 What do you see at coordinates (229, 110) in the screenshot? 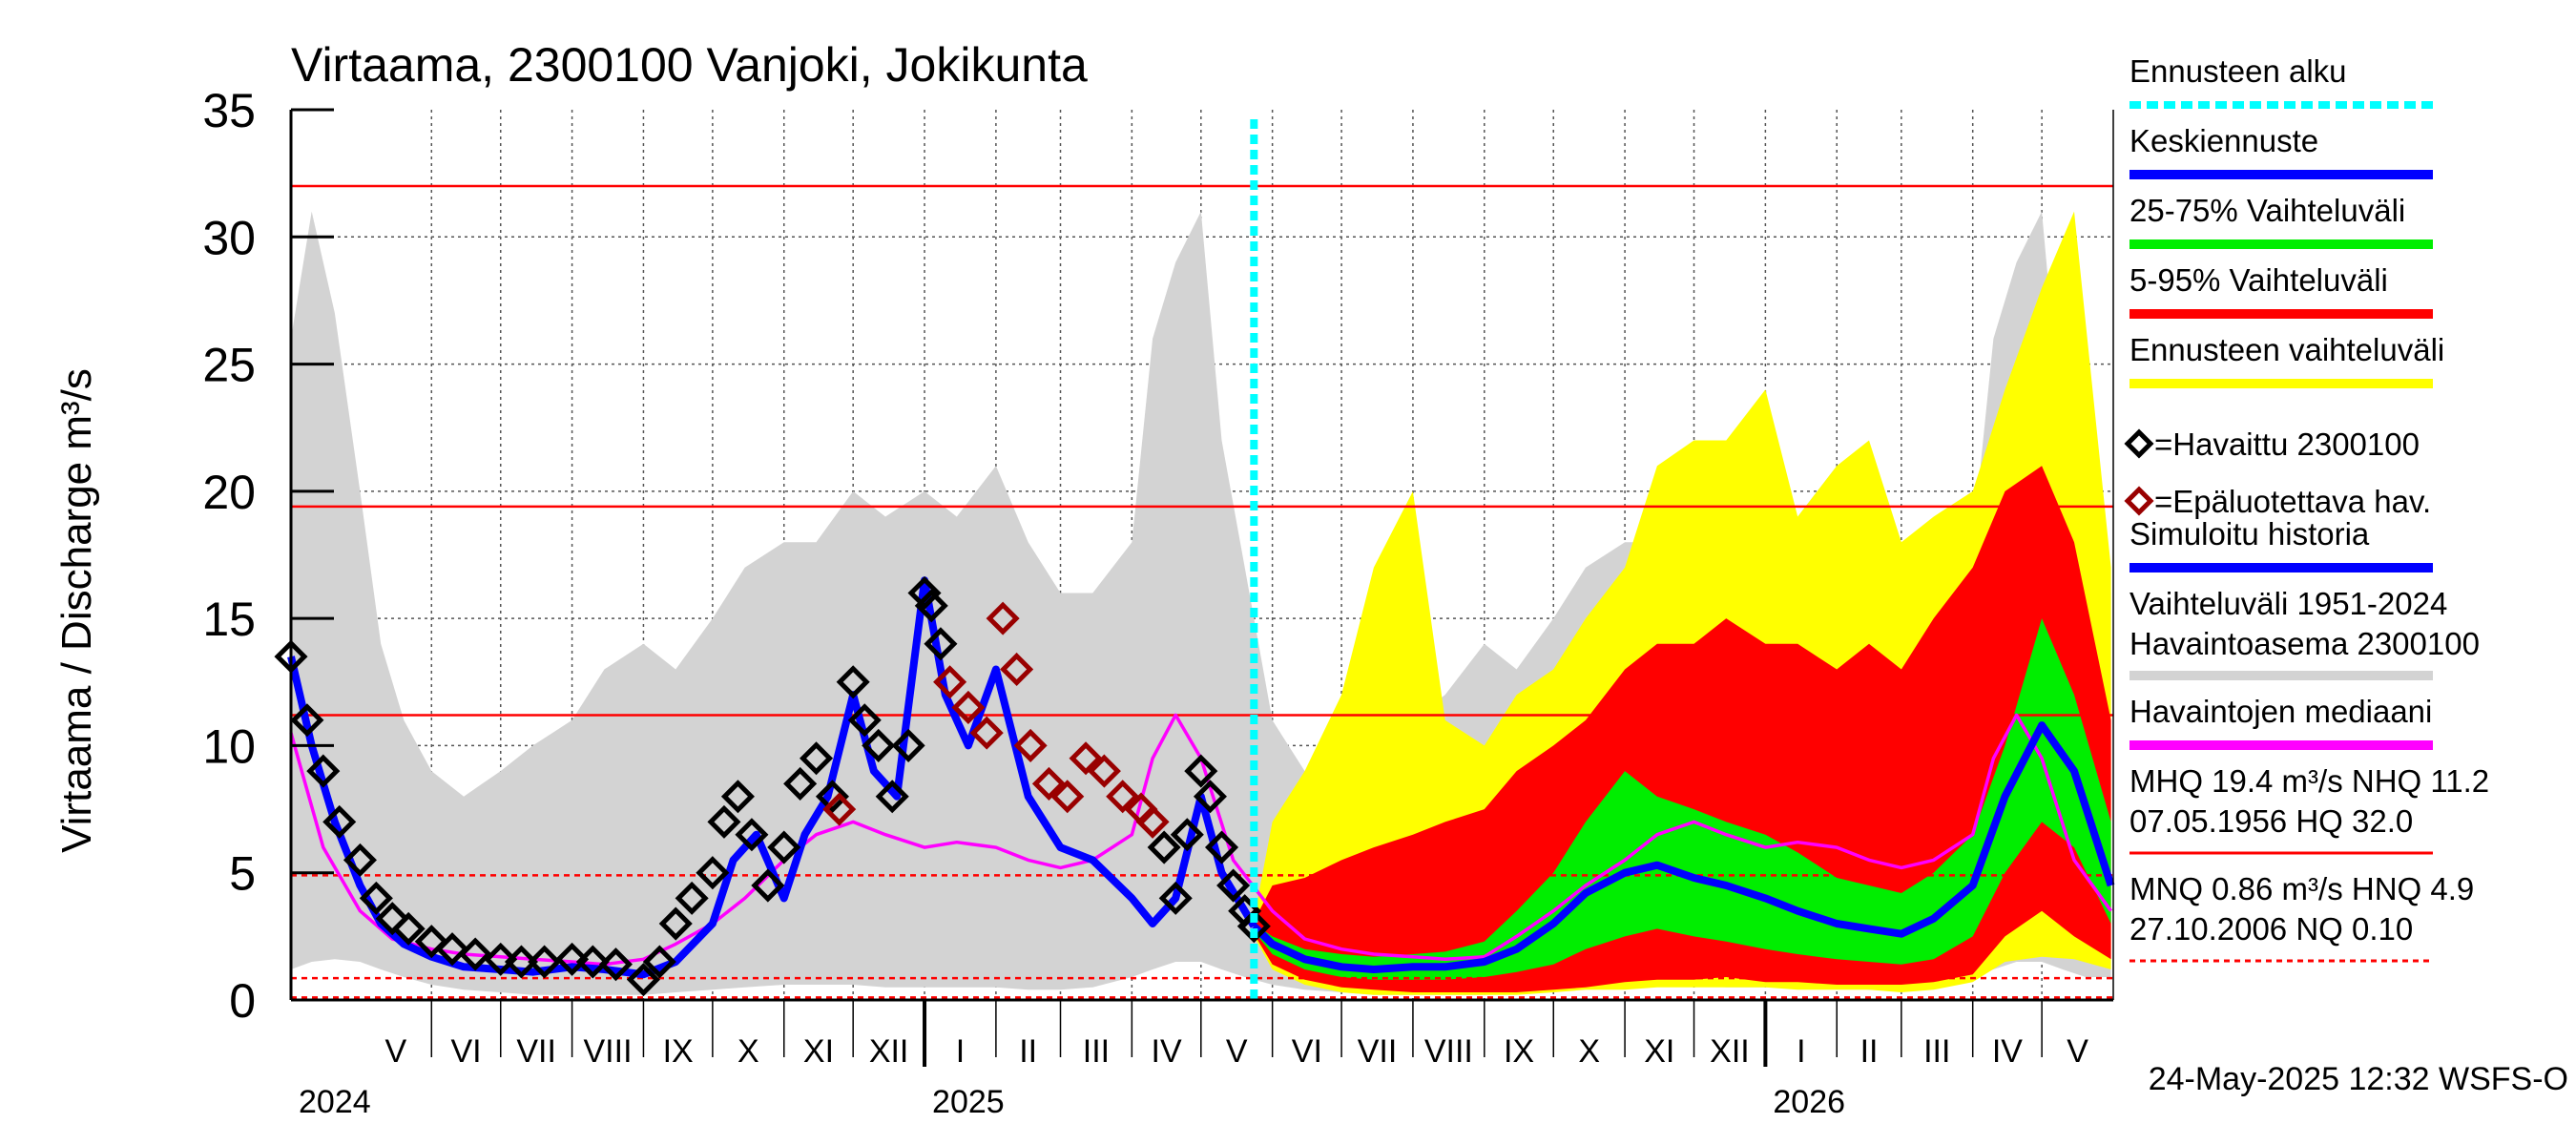
I see `y-tick-label: 35` at bounding box center [229, 110].